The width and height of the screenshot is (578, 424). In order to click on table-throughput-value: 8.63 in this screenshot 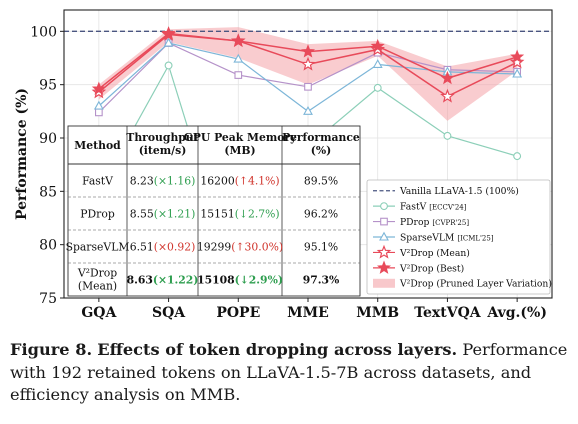, I will do `click(140, 280)`.